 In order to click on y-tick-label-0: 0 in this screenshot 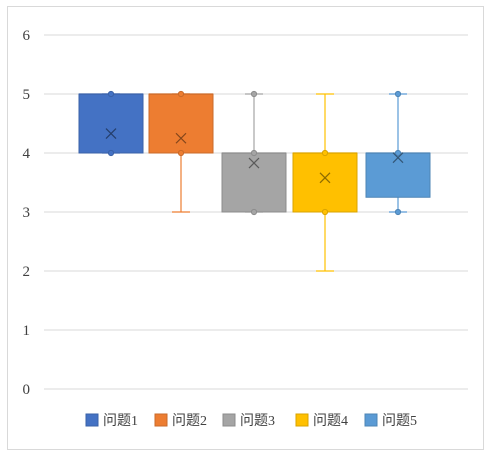, I will do `click(27, 390)`.